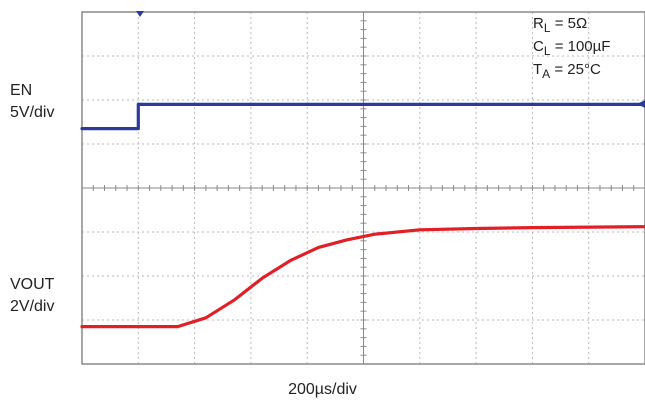 The height and width of the screenshot is (409, 645). I want to click on vout-channel-name: VOUT, so click(32, 284).